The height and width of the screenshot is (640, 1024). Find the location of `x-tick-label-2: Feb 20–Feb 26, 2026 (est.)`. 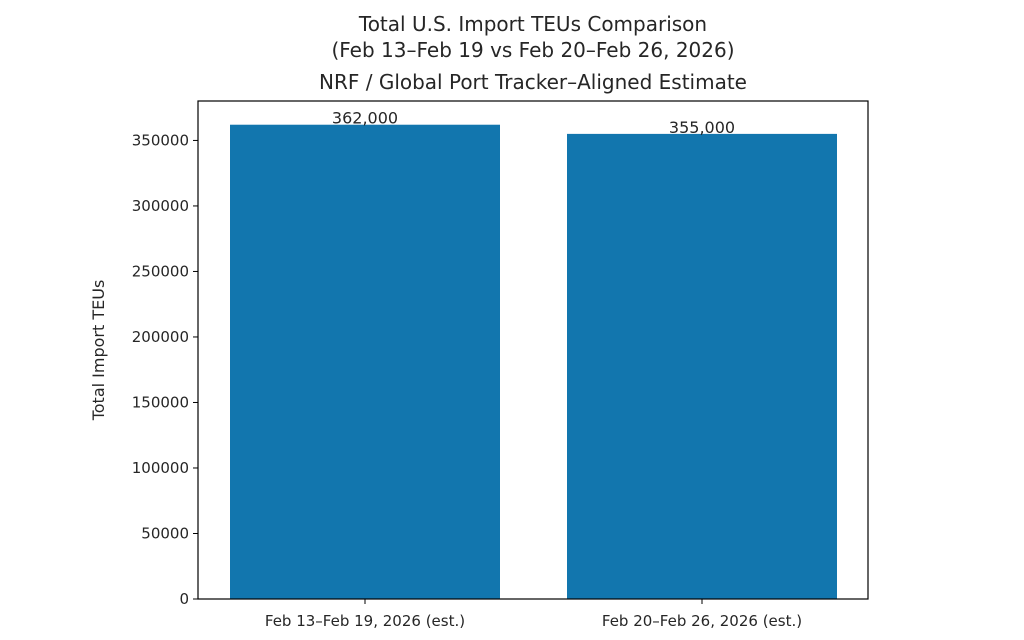

x-tick-label-2: Feb 20–Feb 26, 2026 (est.) is located at coordinates (702, 621).